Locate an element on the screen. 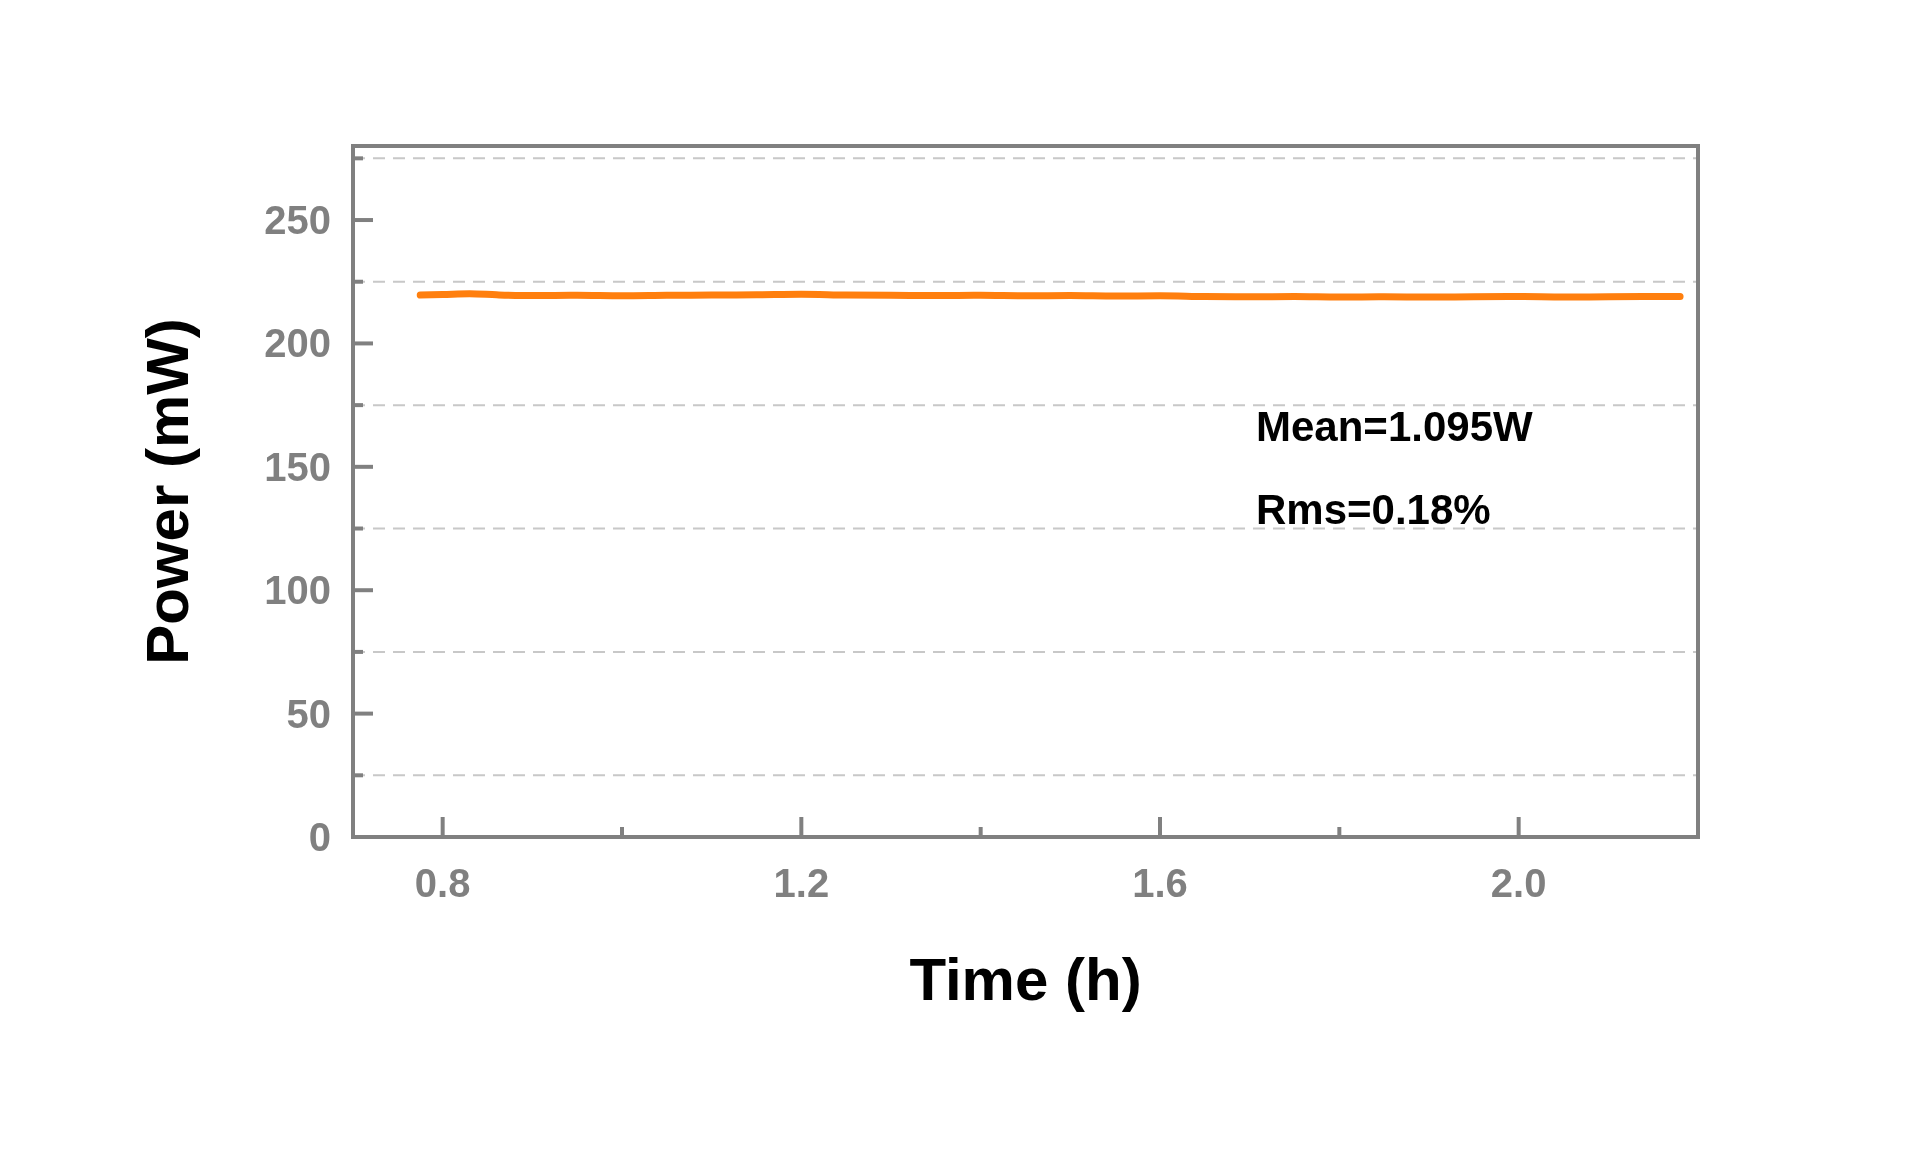 This screenshot has width=1920, height=1152. y-tick-label: 0 is located at coordinates (319, 837).